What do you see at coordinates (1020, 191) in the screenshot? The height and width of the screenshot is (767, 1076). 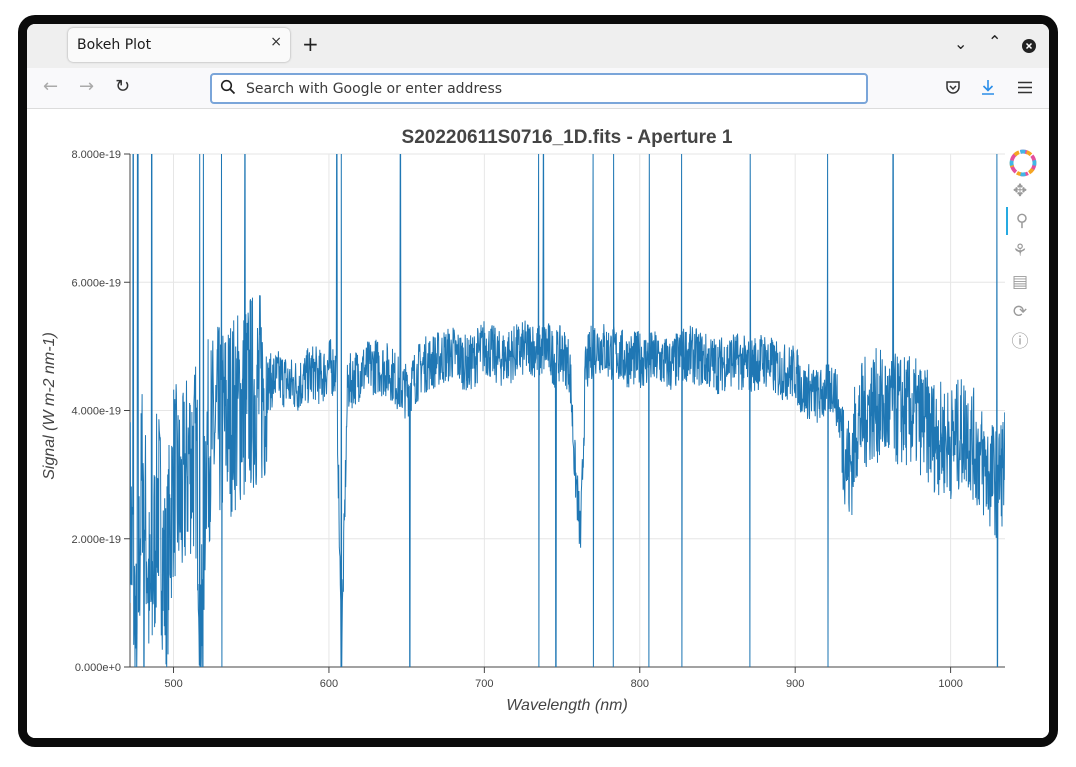 I see `pan-tool-icon: ✥` at bounding box center [1020, 191].